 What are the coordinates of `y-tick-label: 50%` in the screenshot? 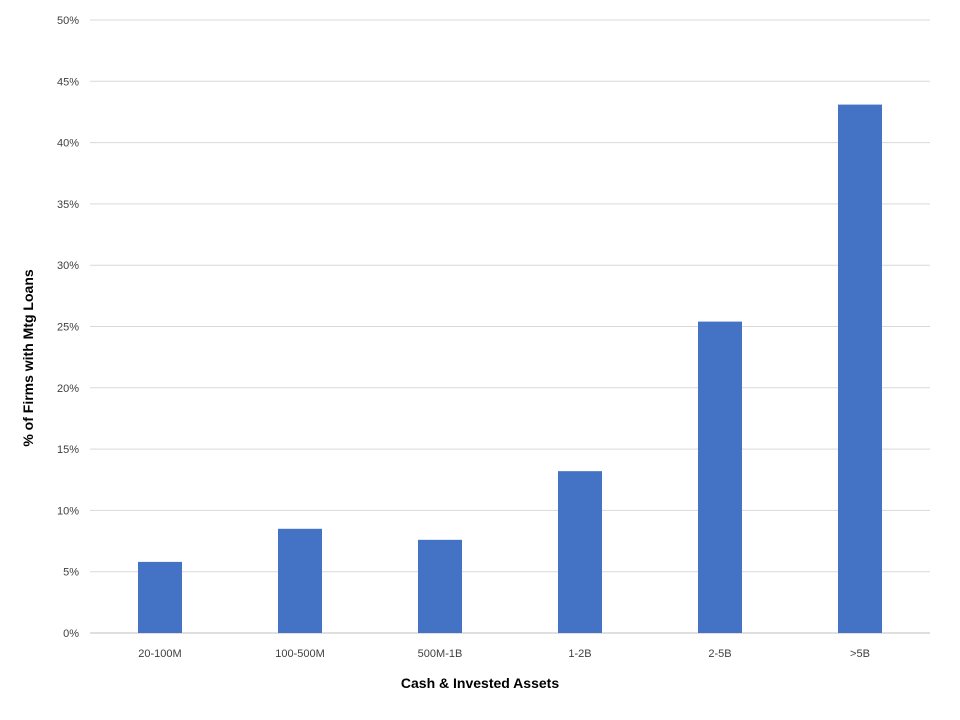 It's located at (68, 21).